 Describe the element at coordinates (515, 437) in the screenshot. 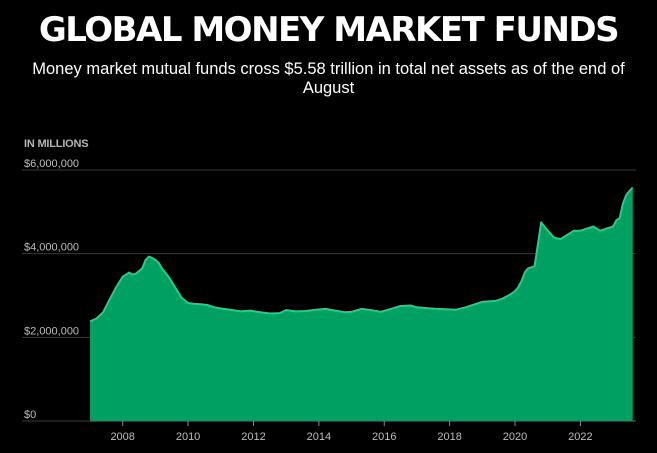

I see `x-tick-label: 2020` at that location.